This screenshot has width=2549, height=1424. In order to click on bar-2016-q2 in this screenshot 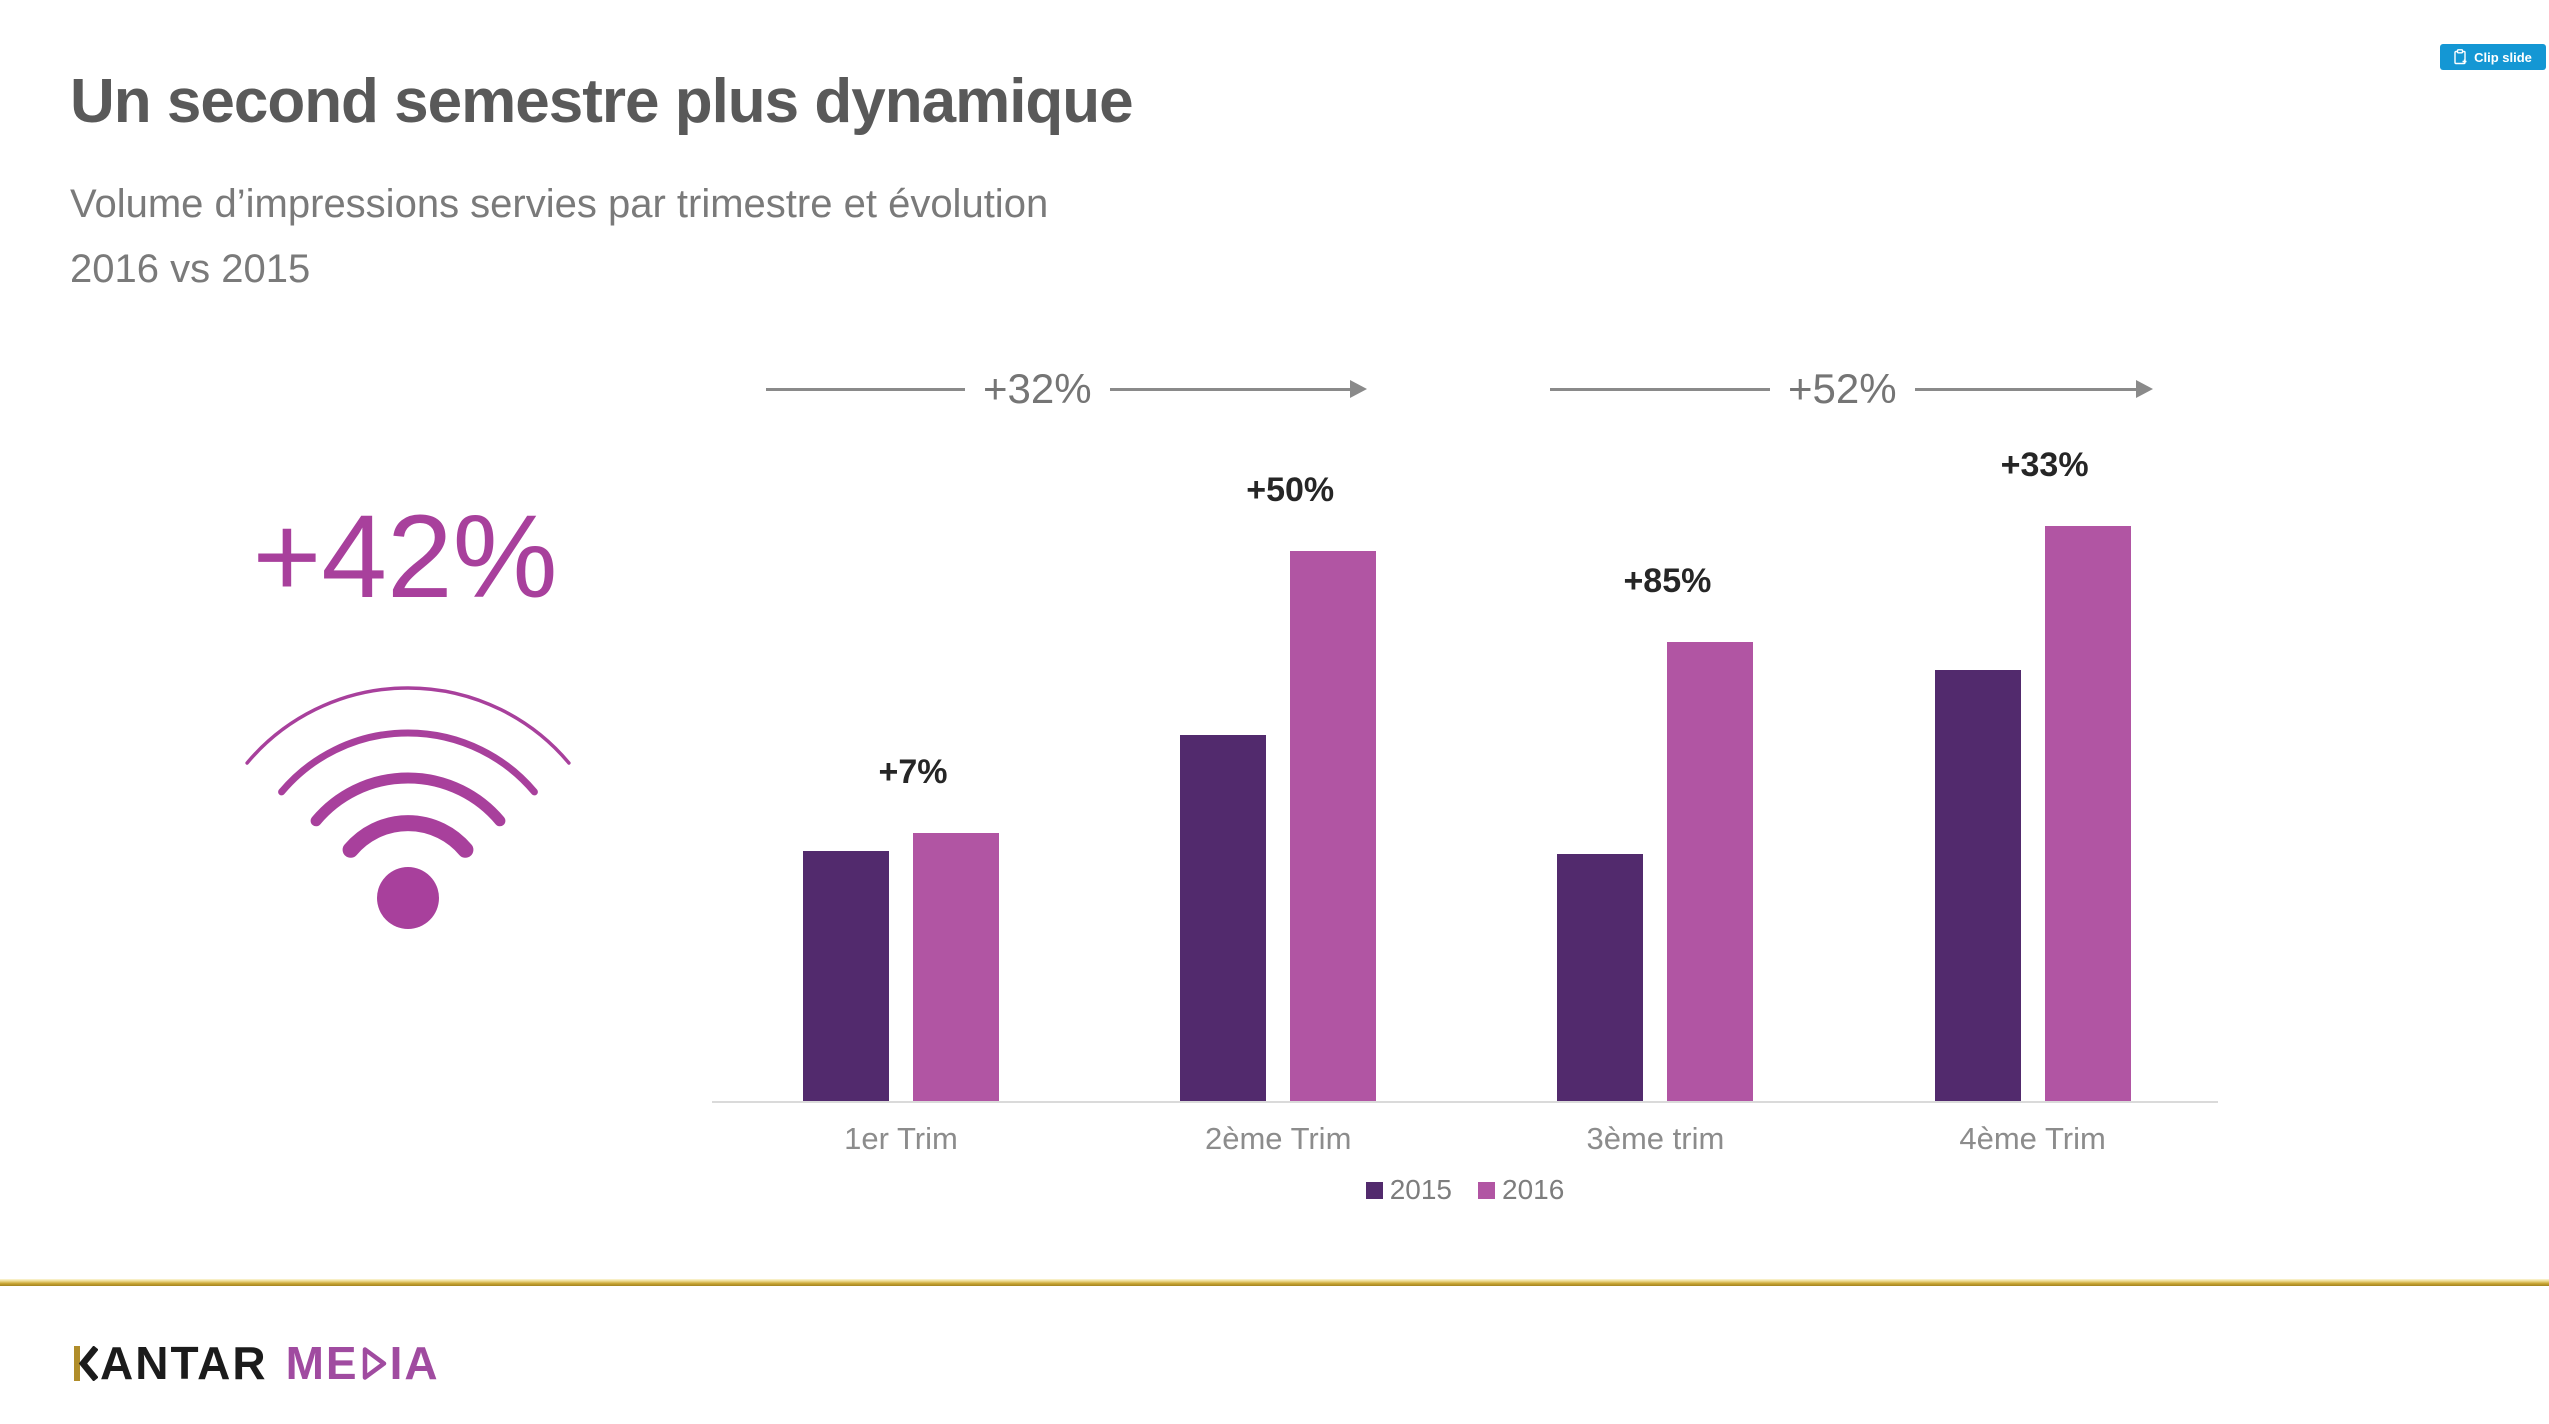, I will do `click(1333, 827)`.